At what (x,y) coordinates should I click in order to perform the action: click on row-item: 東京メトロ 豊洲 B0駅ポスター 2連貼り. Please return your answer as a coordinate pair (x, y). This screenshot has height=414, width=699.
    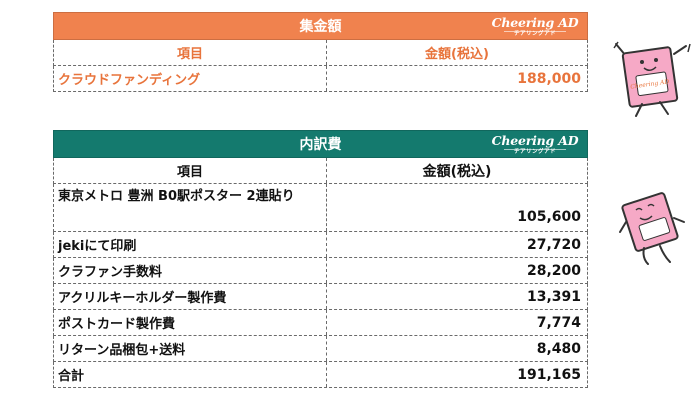
    Looking at the image, I should click on (190, 207).